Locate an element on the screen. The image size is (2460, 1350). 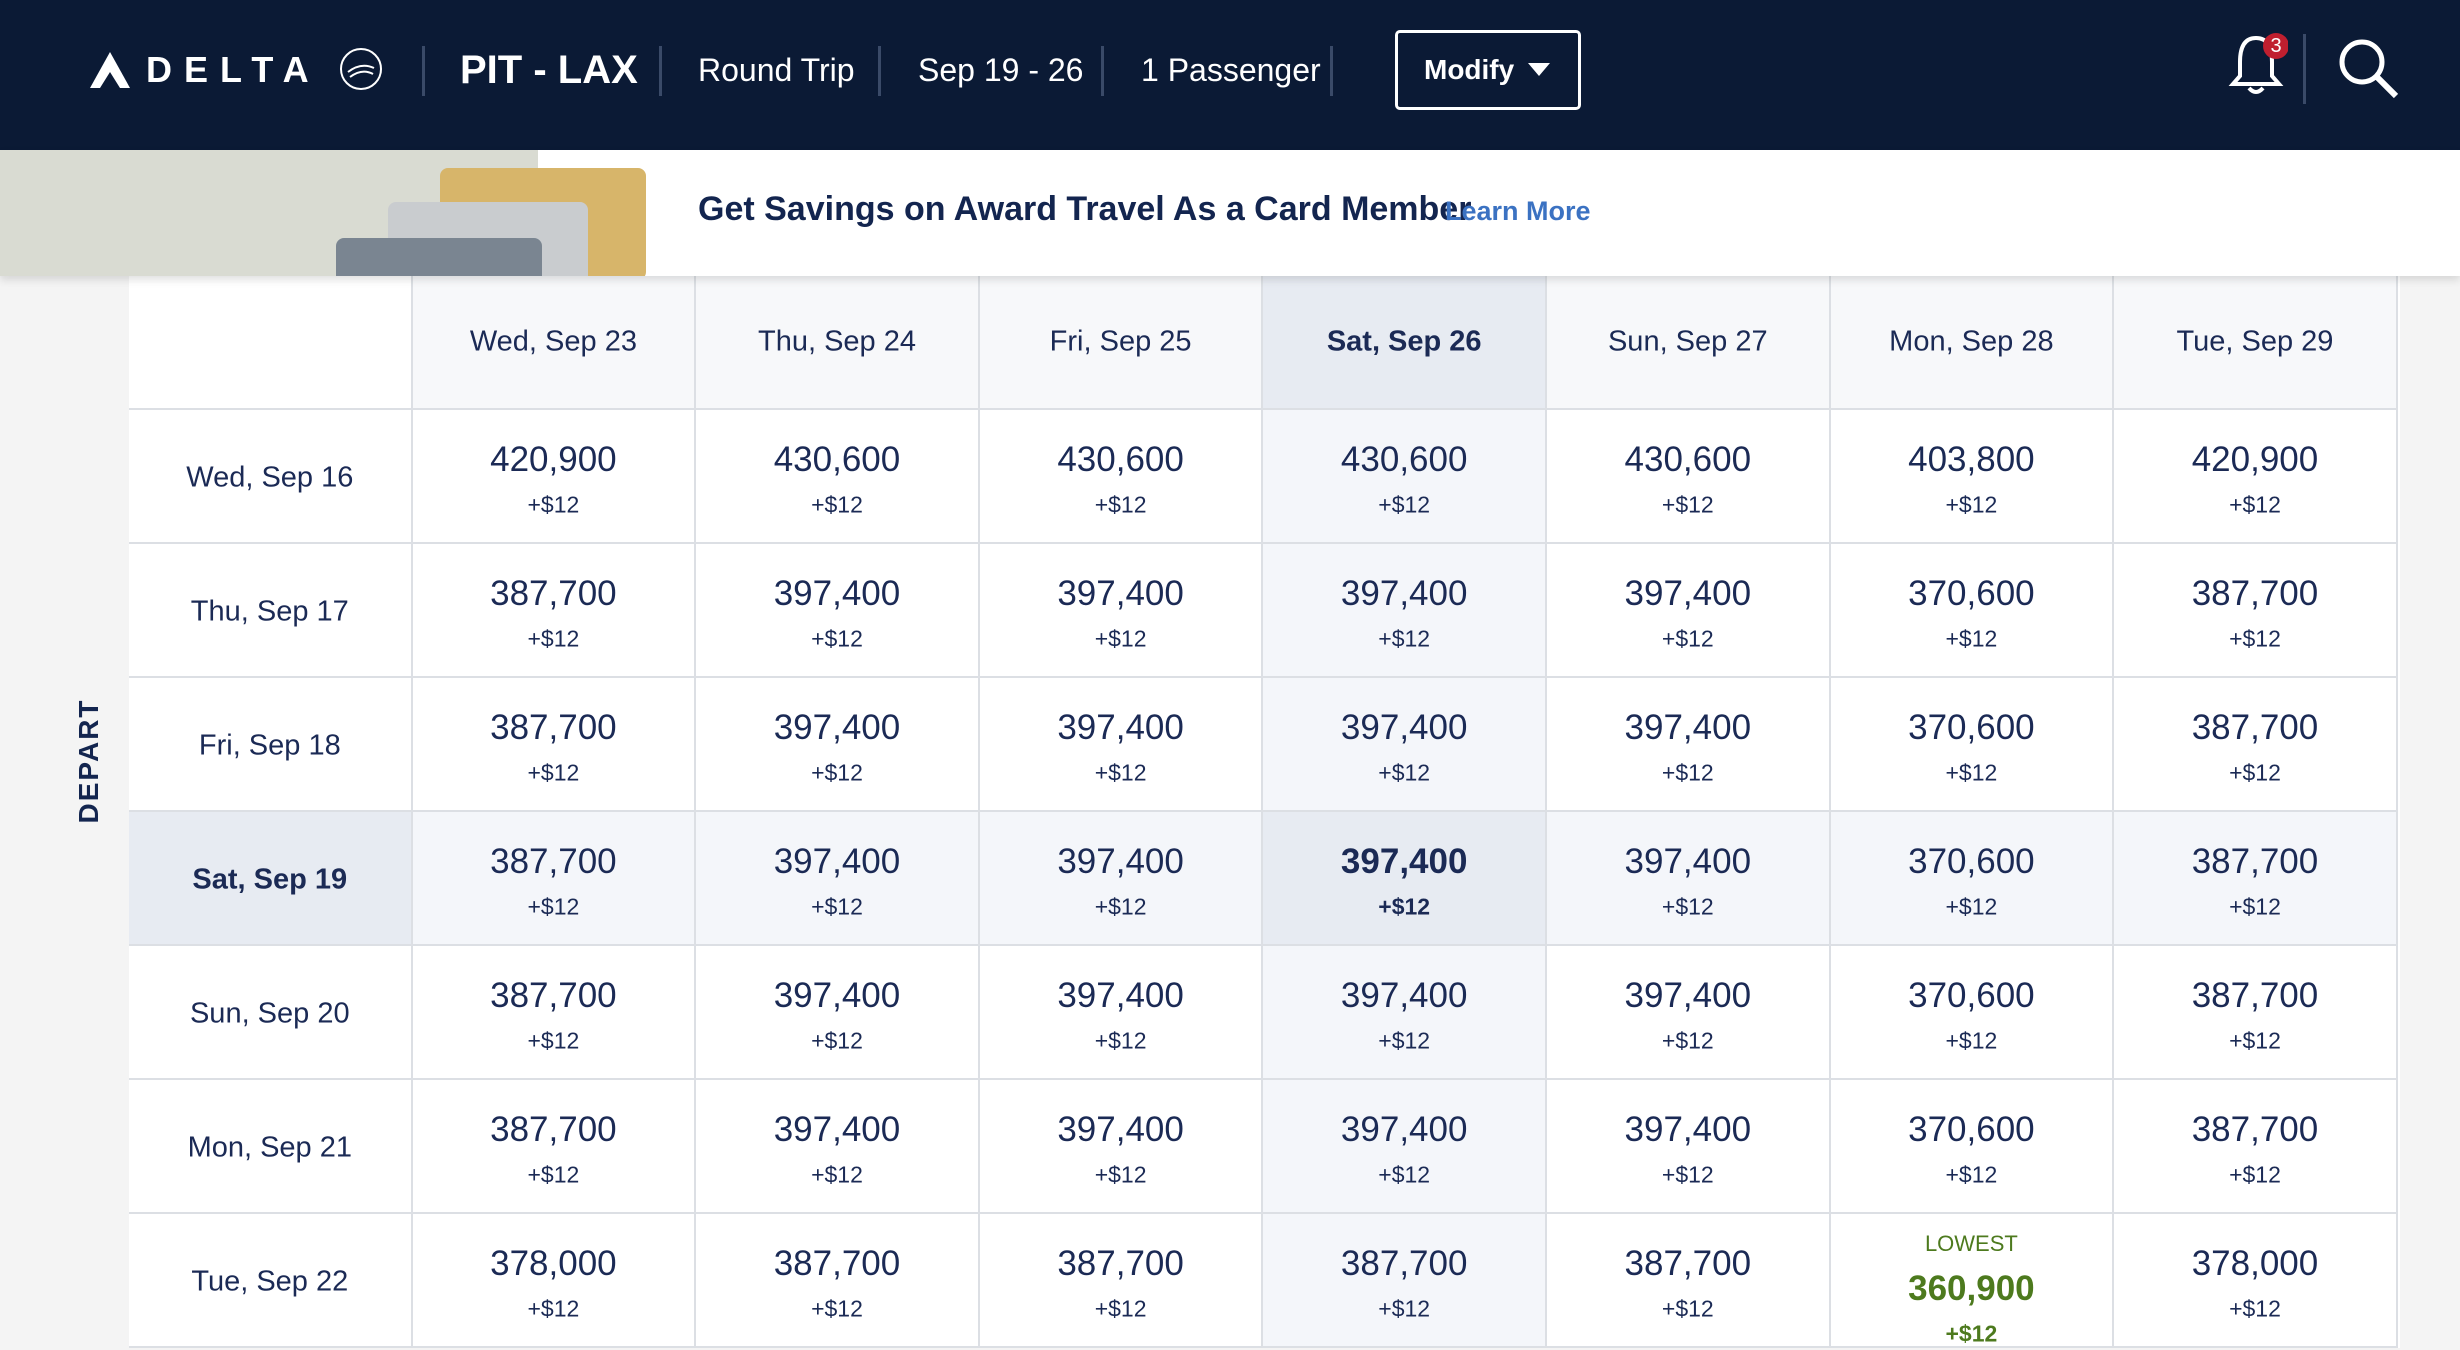
depart-date: Sun, Sep 20 is located at coordinates (269, 1013).